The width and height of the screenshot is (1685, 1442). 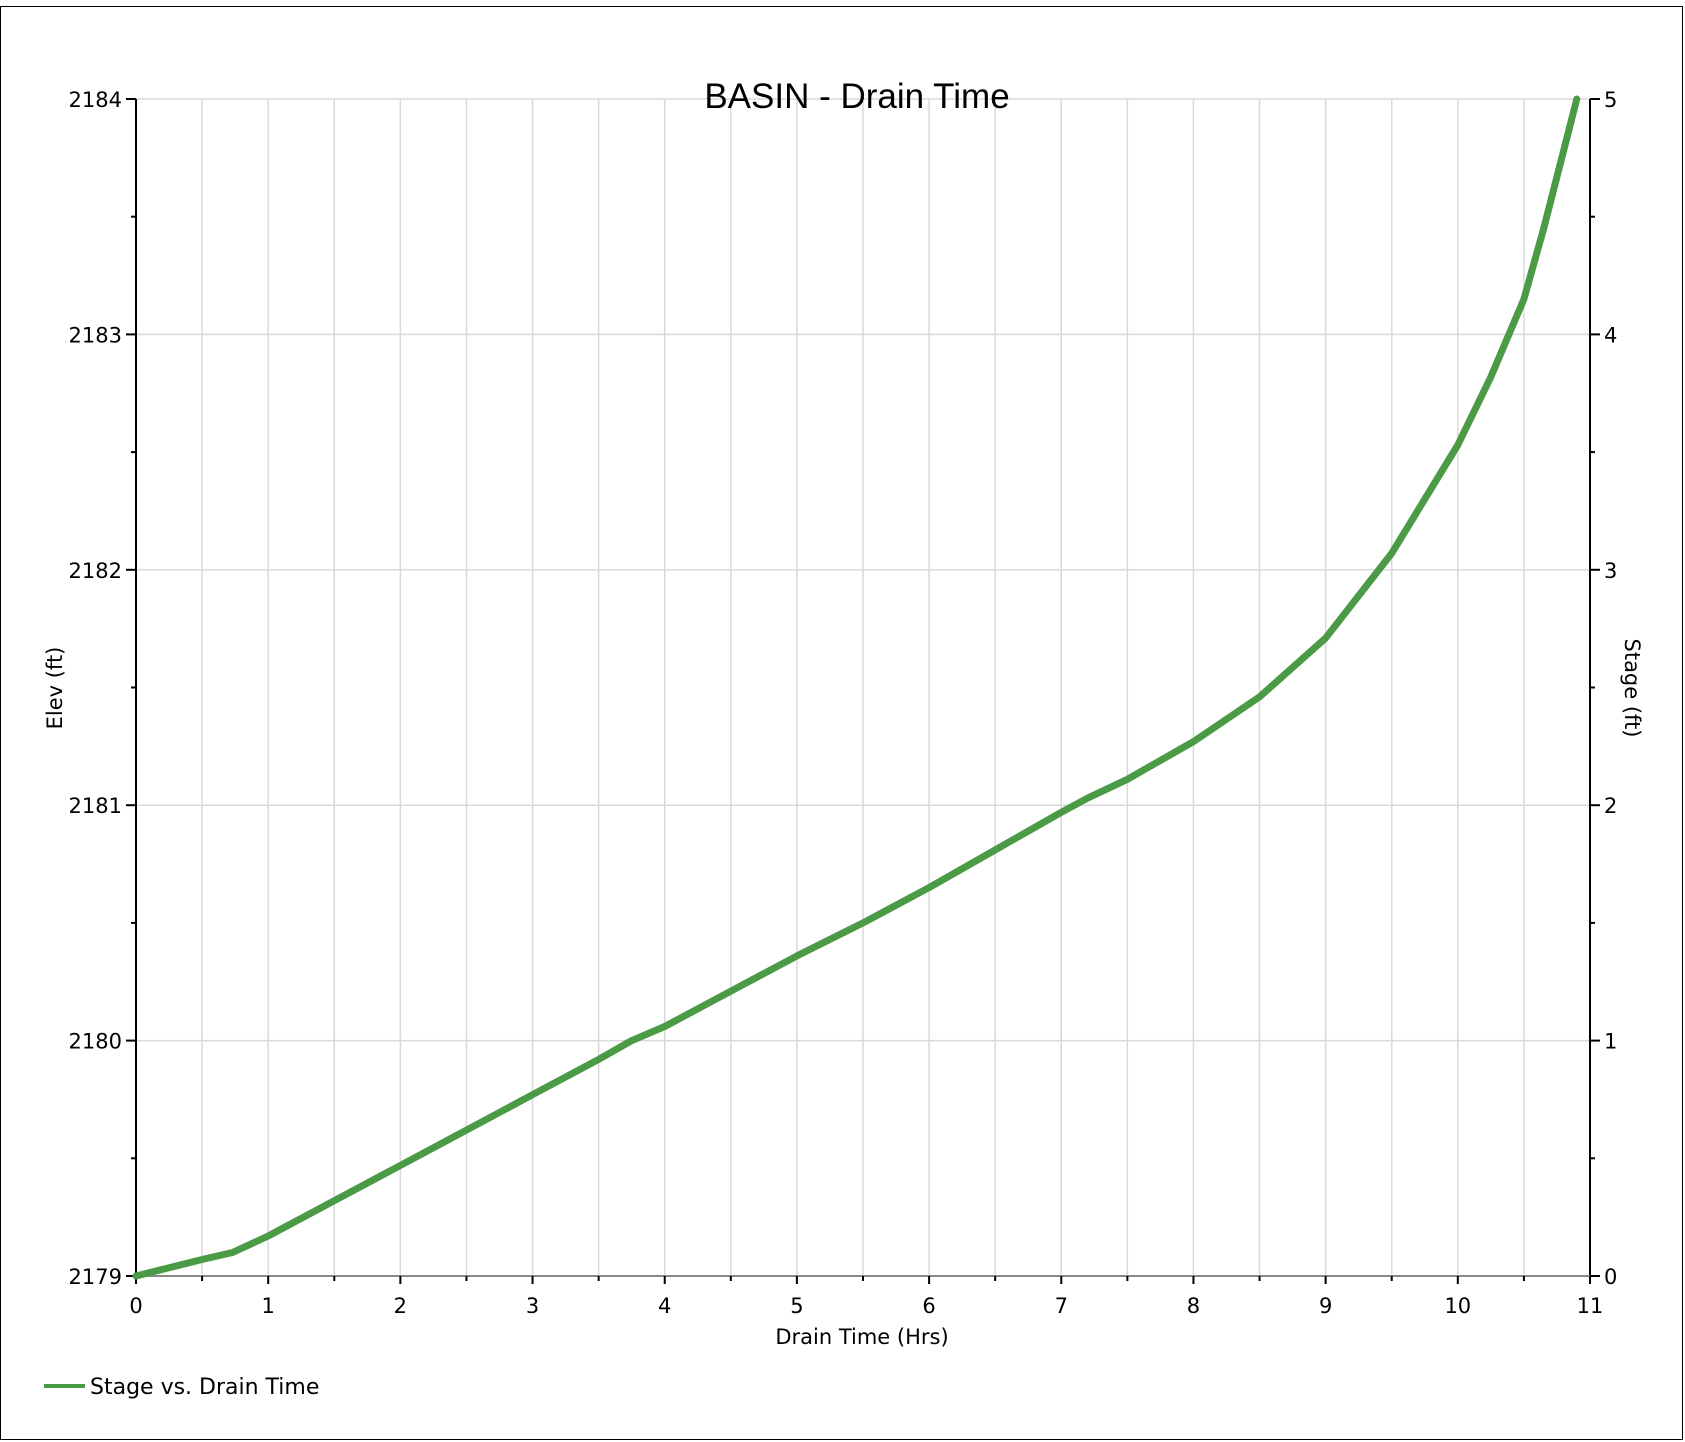 I want to click on x-tick-label: 9, so click(x=1325, y=1306).